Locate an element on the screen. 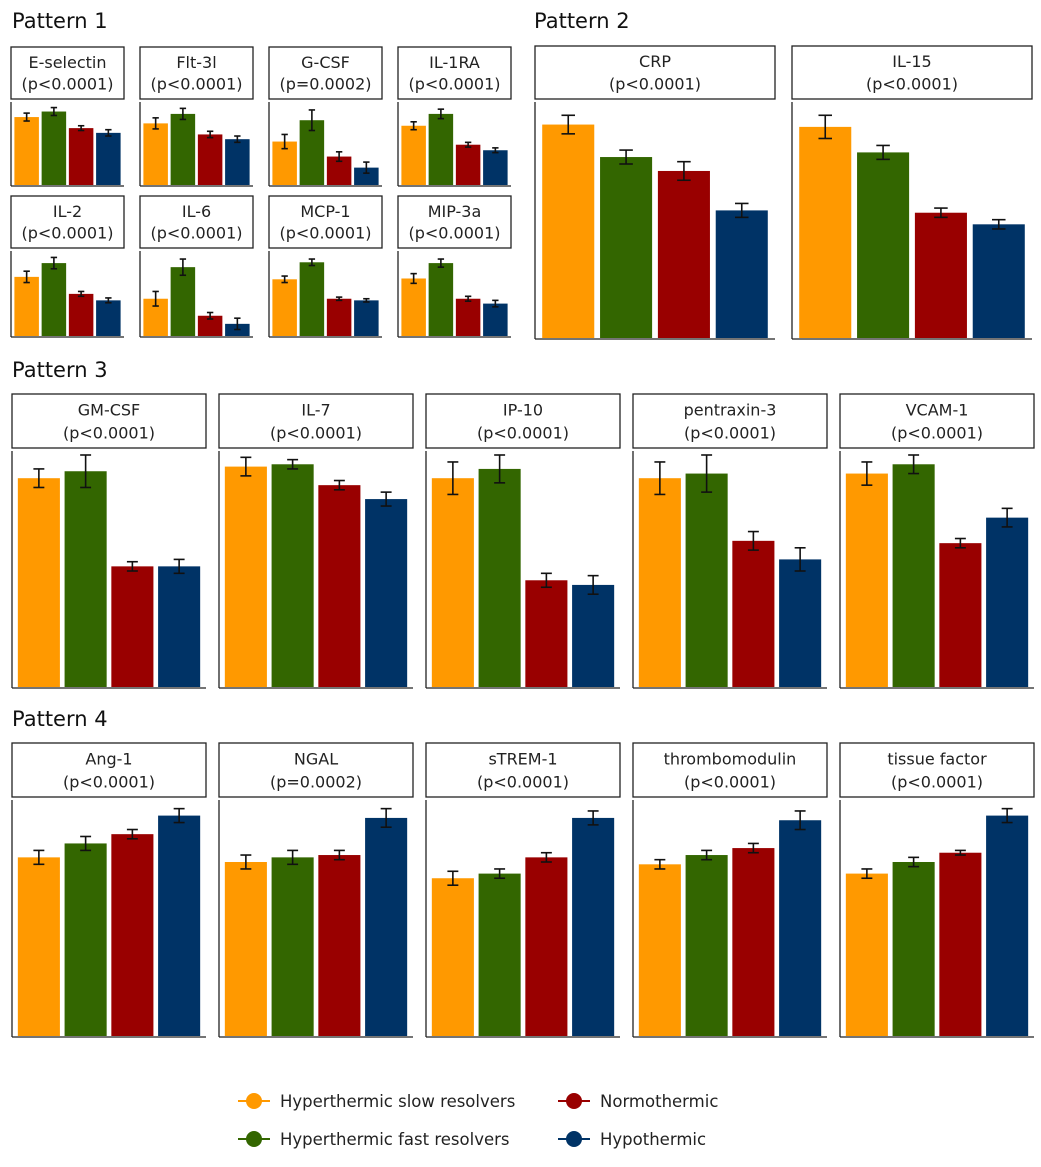 Image resolution: width=1041 pixels, height=1167 pixels. legend-item-hyperthermic-slow: Hyperthermic slow resolvers is located at coordinates (375, 1101).